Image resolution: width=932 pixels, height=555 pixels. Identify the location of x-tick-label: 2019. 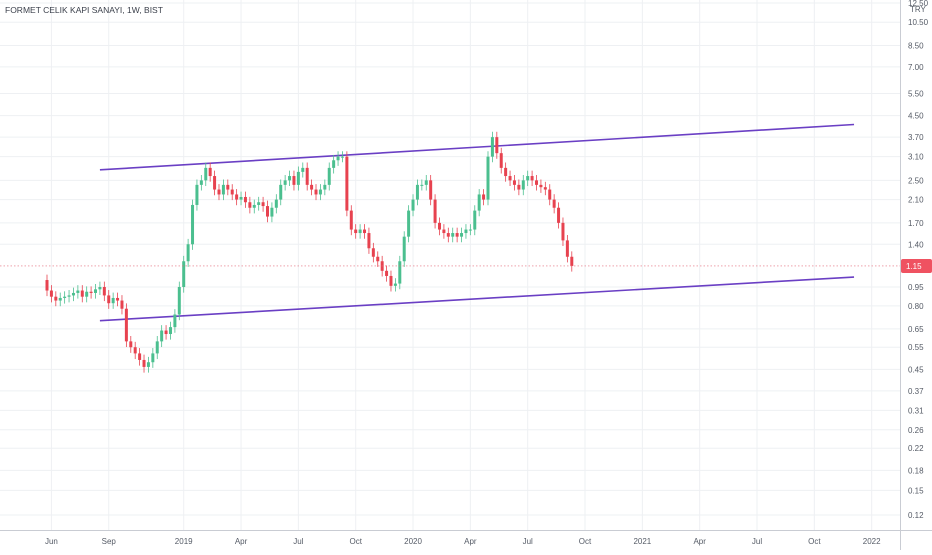
(184, 541).